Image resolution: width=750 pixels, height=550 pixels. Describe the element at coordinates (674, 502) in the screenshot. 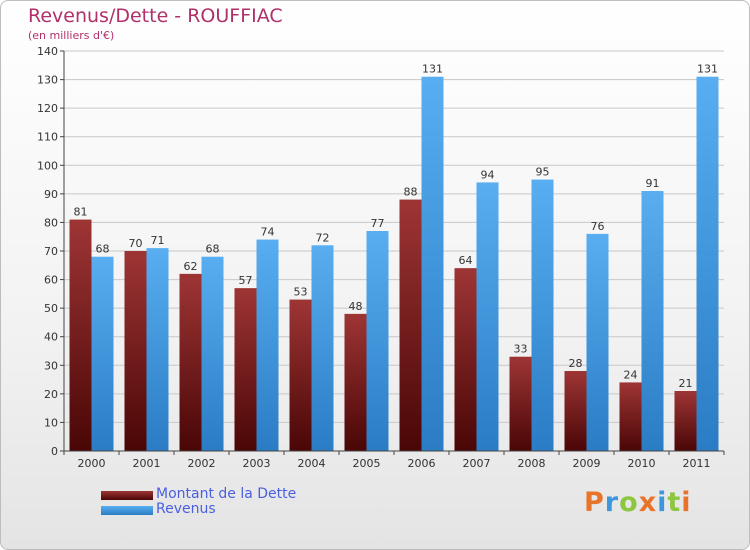

I see `logo-letter: t` at that location.